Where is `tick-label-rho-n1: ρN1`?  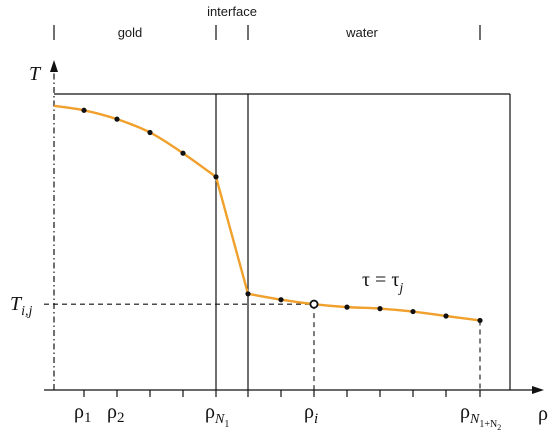 tick-label-rho-n1: ρN1 is located at coordinates (217, 415).